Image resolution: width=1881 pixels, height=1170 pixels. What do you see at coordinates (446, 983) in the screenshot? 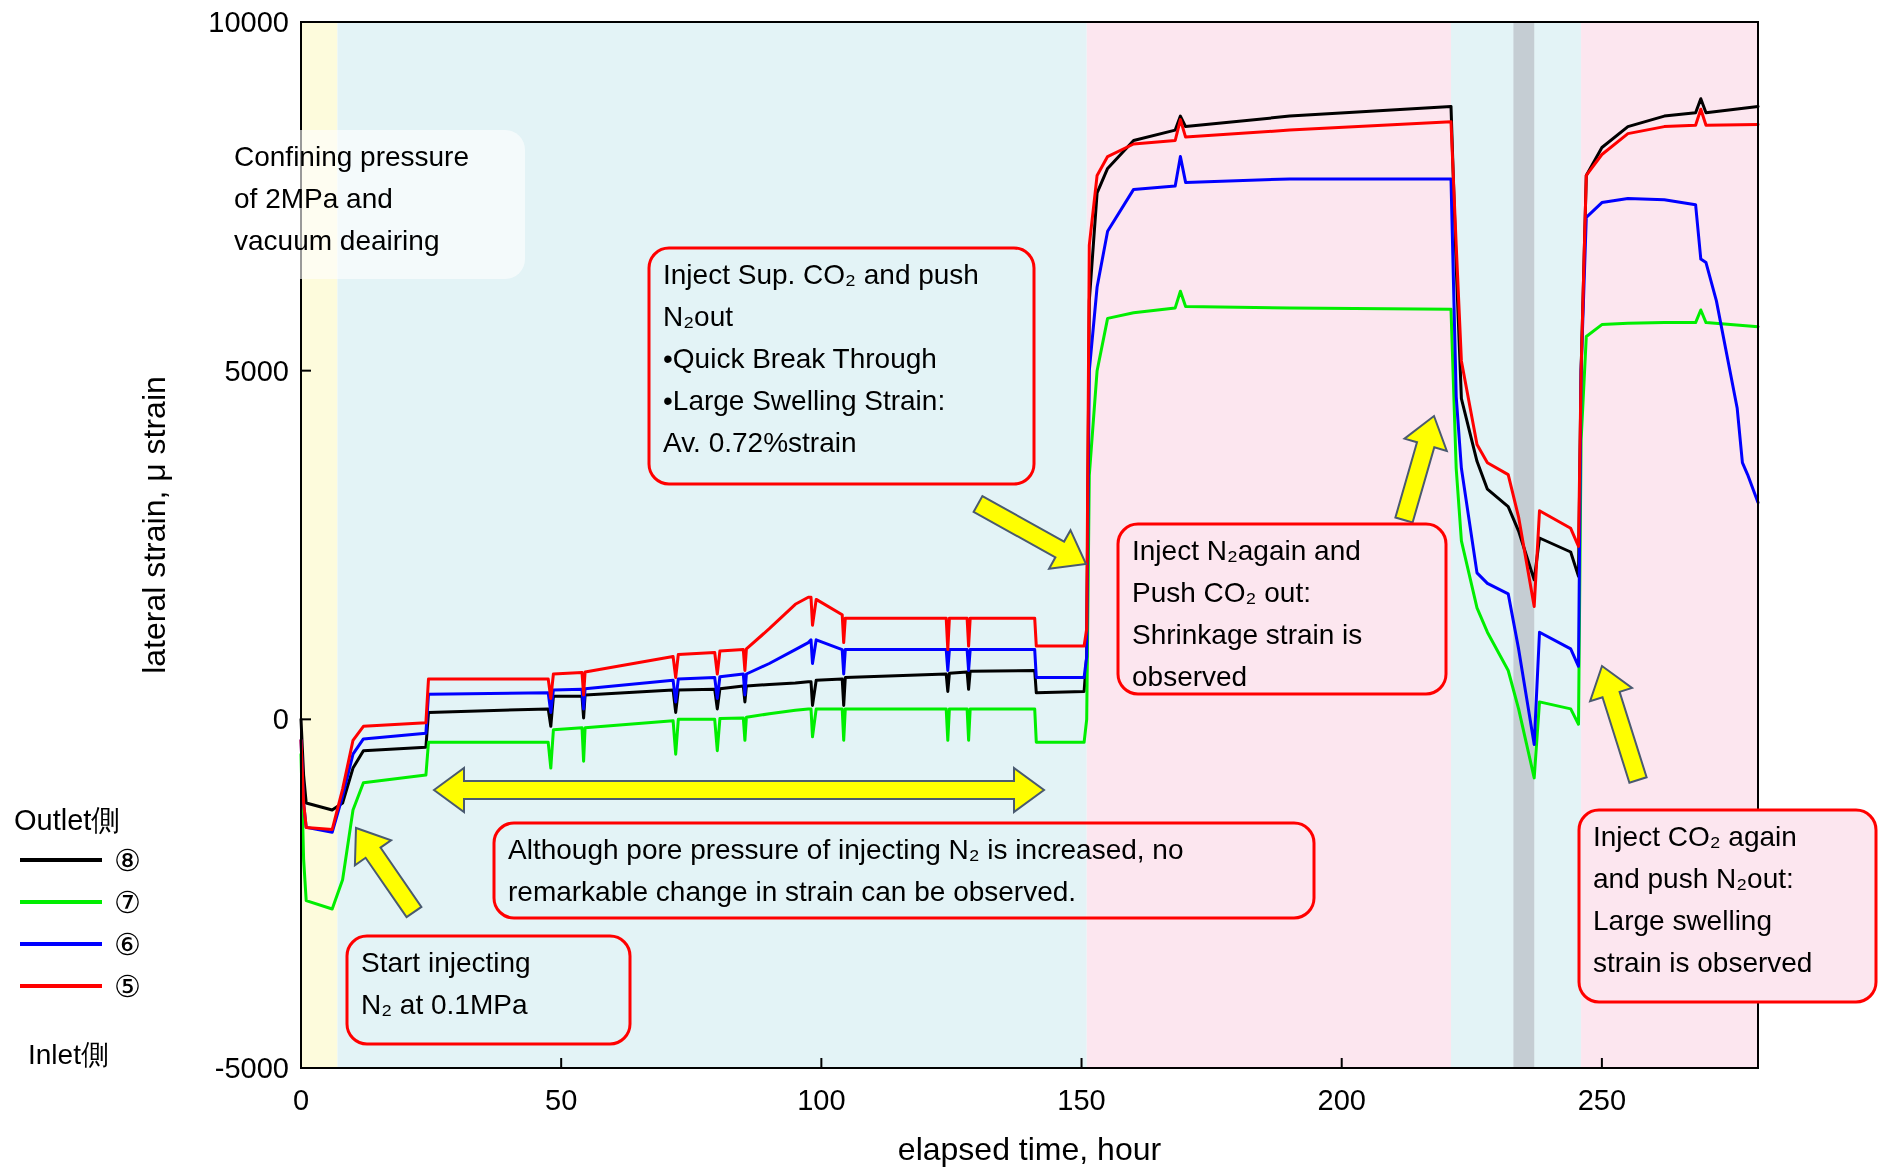
I see `annotation: Start injecting N₂ at 0.1MPa` at bounding box center [446, 983].